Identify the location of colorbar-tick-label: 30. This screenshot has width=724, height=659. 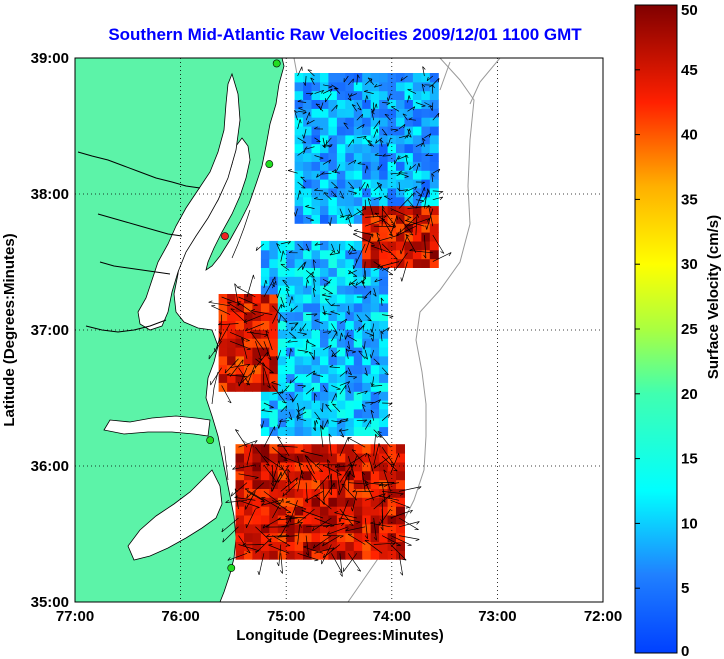
(689, 264).